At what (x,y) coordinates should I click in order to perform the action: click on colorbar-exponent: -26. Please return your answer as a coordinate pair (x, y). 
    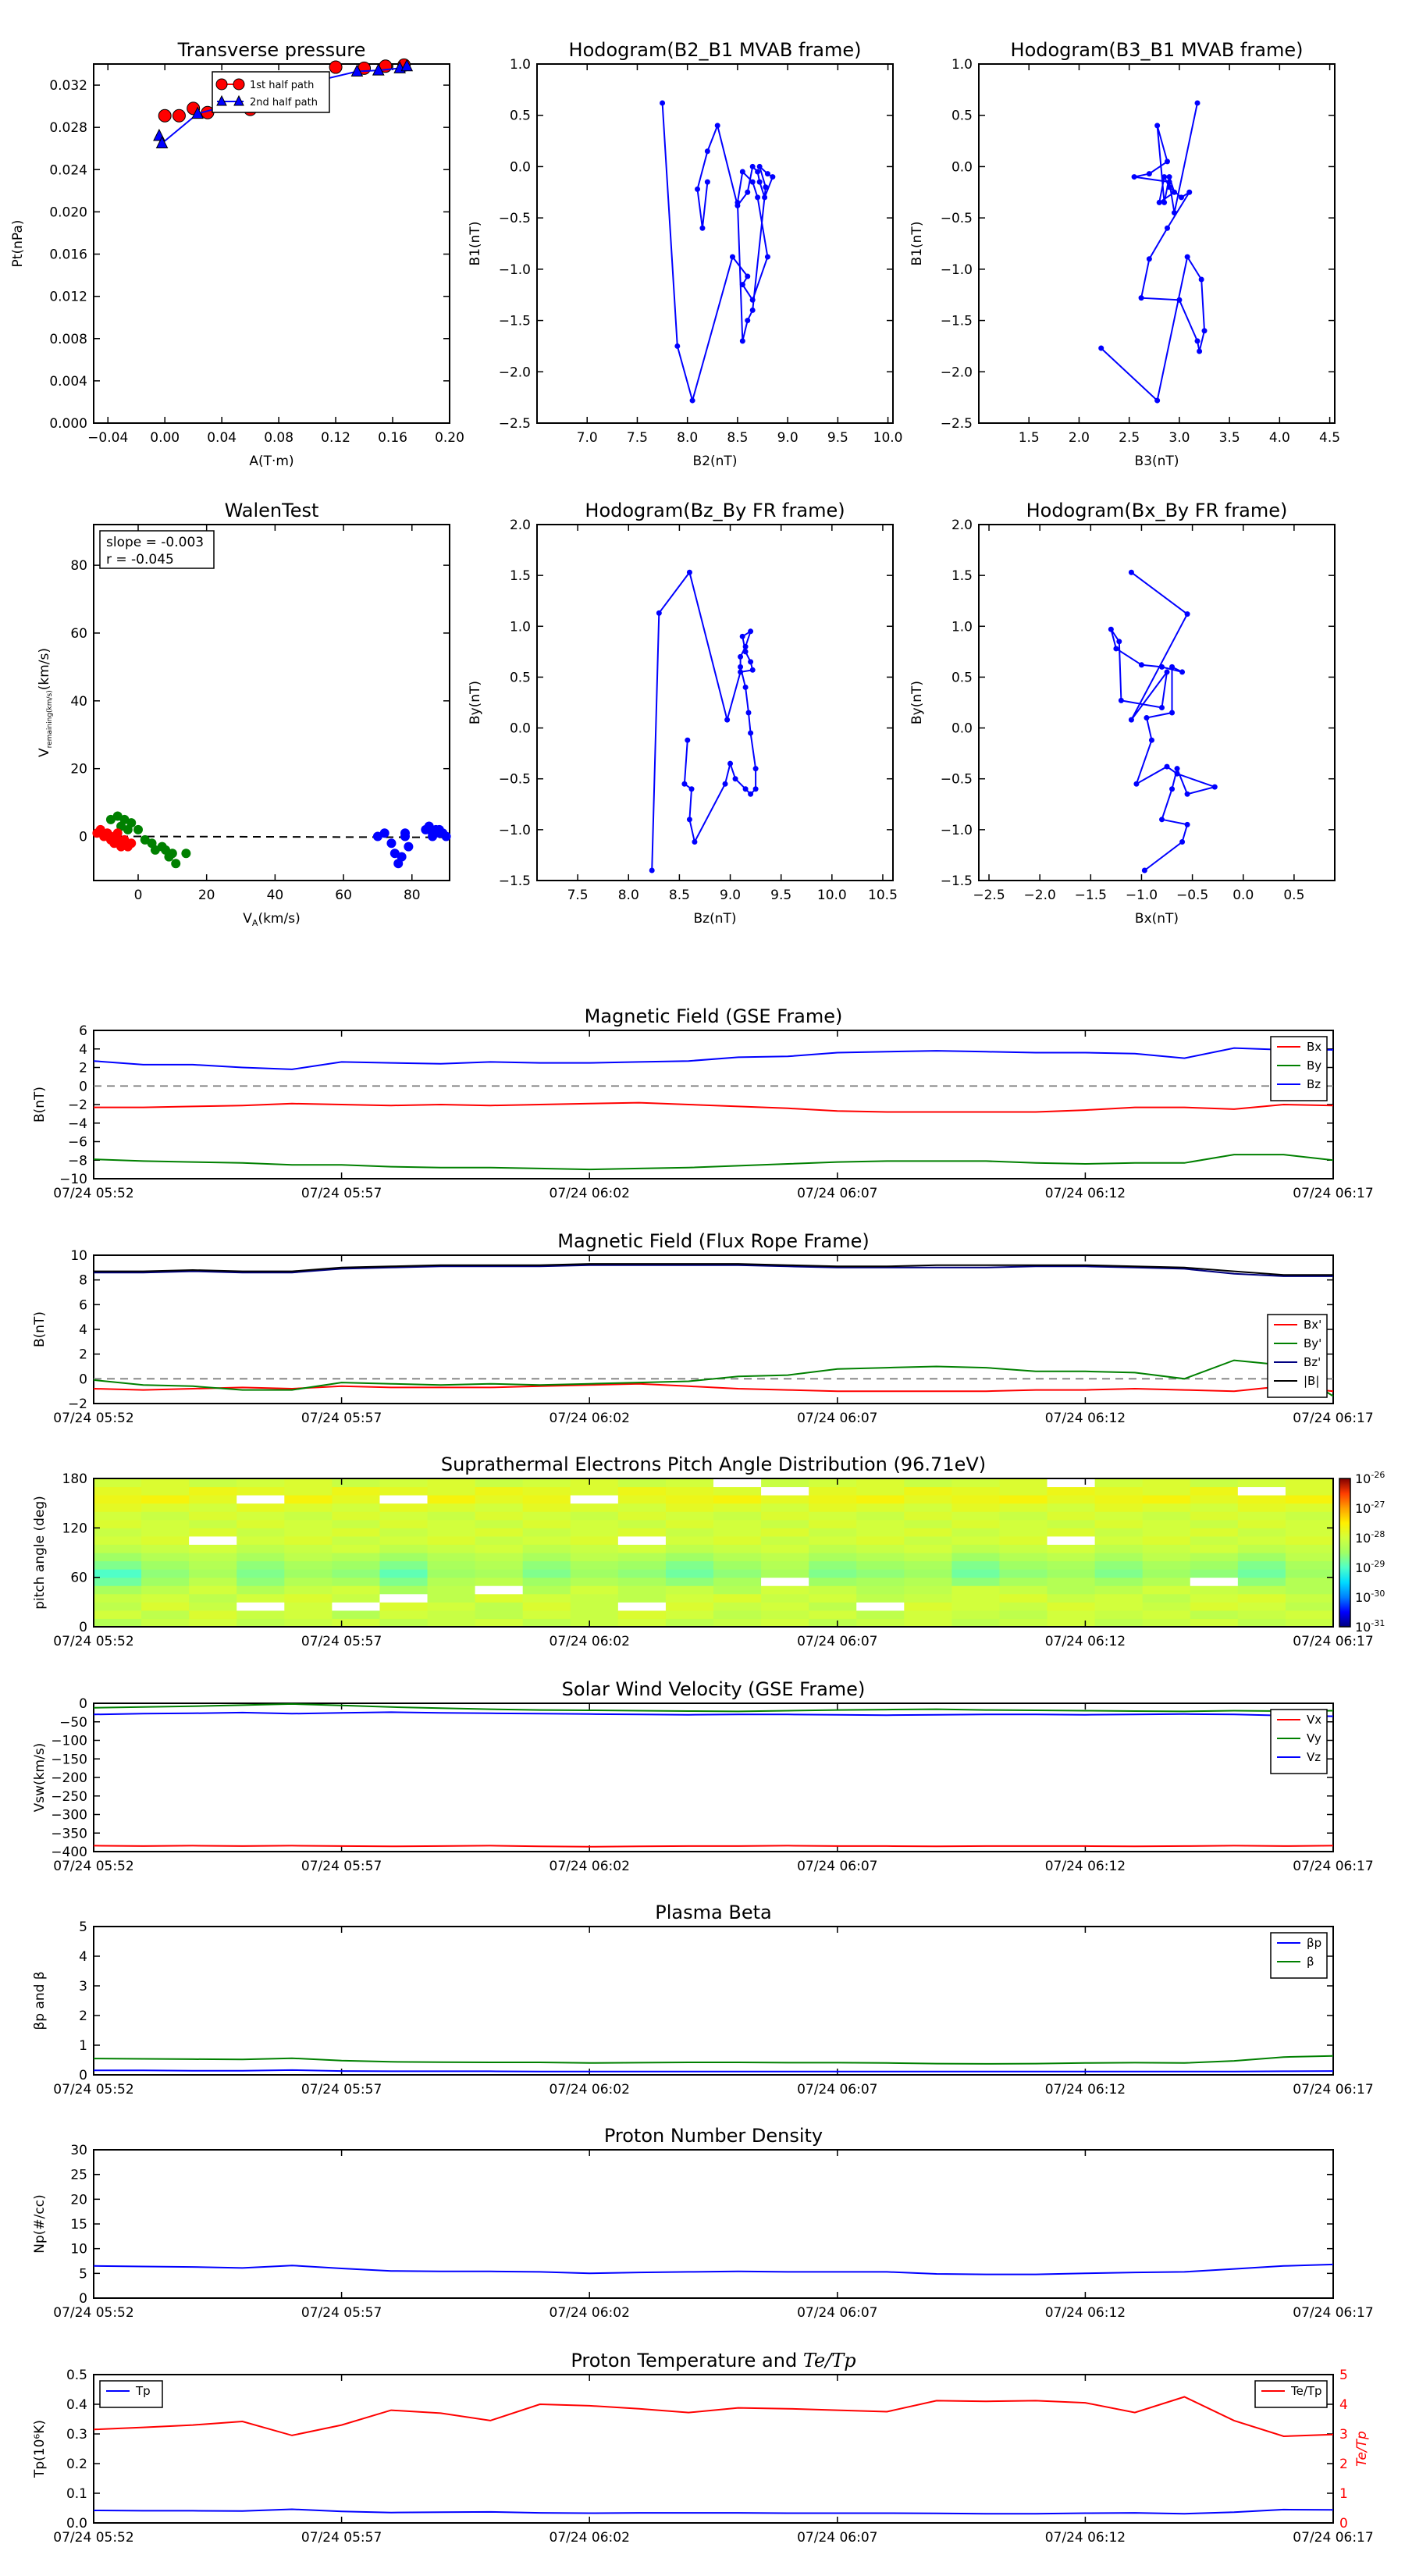
    Looking at the image, I should click on (1378, 1475).